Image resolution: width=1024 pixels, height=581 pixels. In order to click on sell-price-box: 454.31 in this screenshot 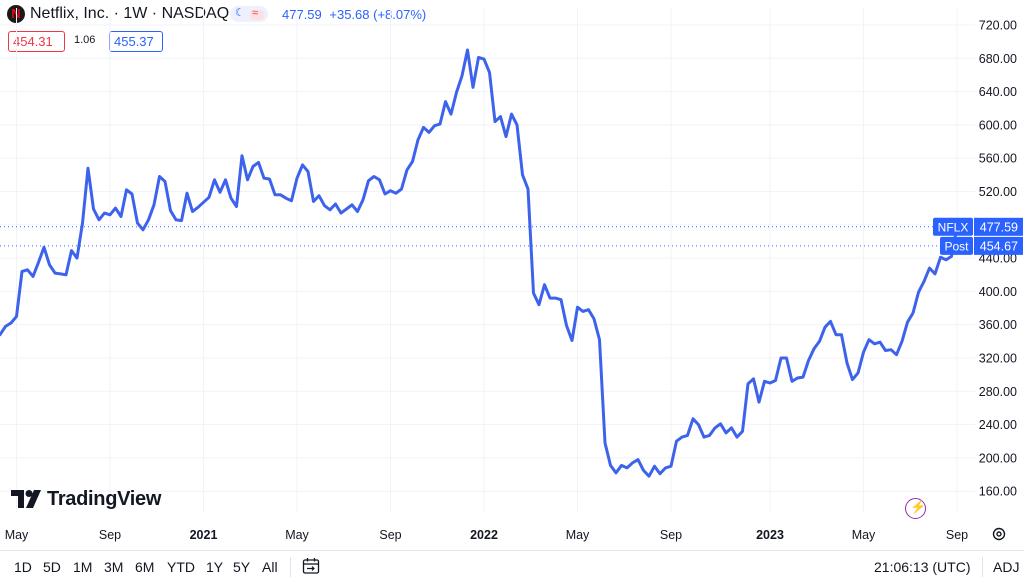, I will do `click(36, 41)`.